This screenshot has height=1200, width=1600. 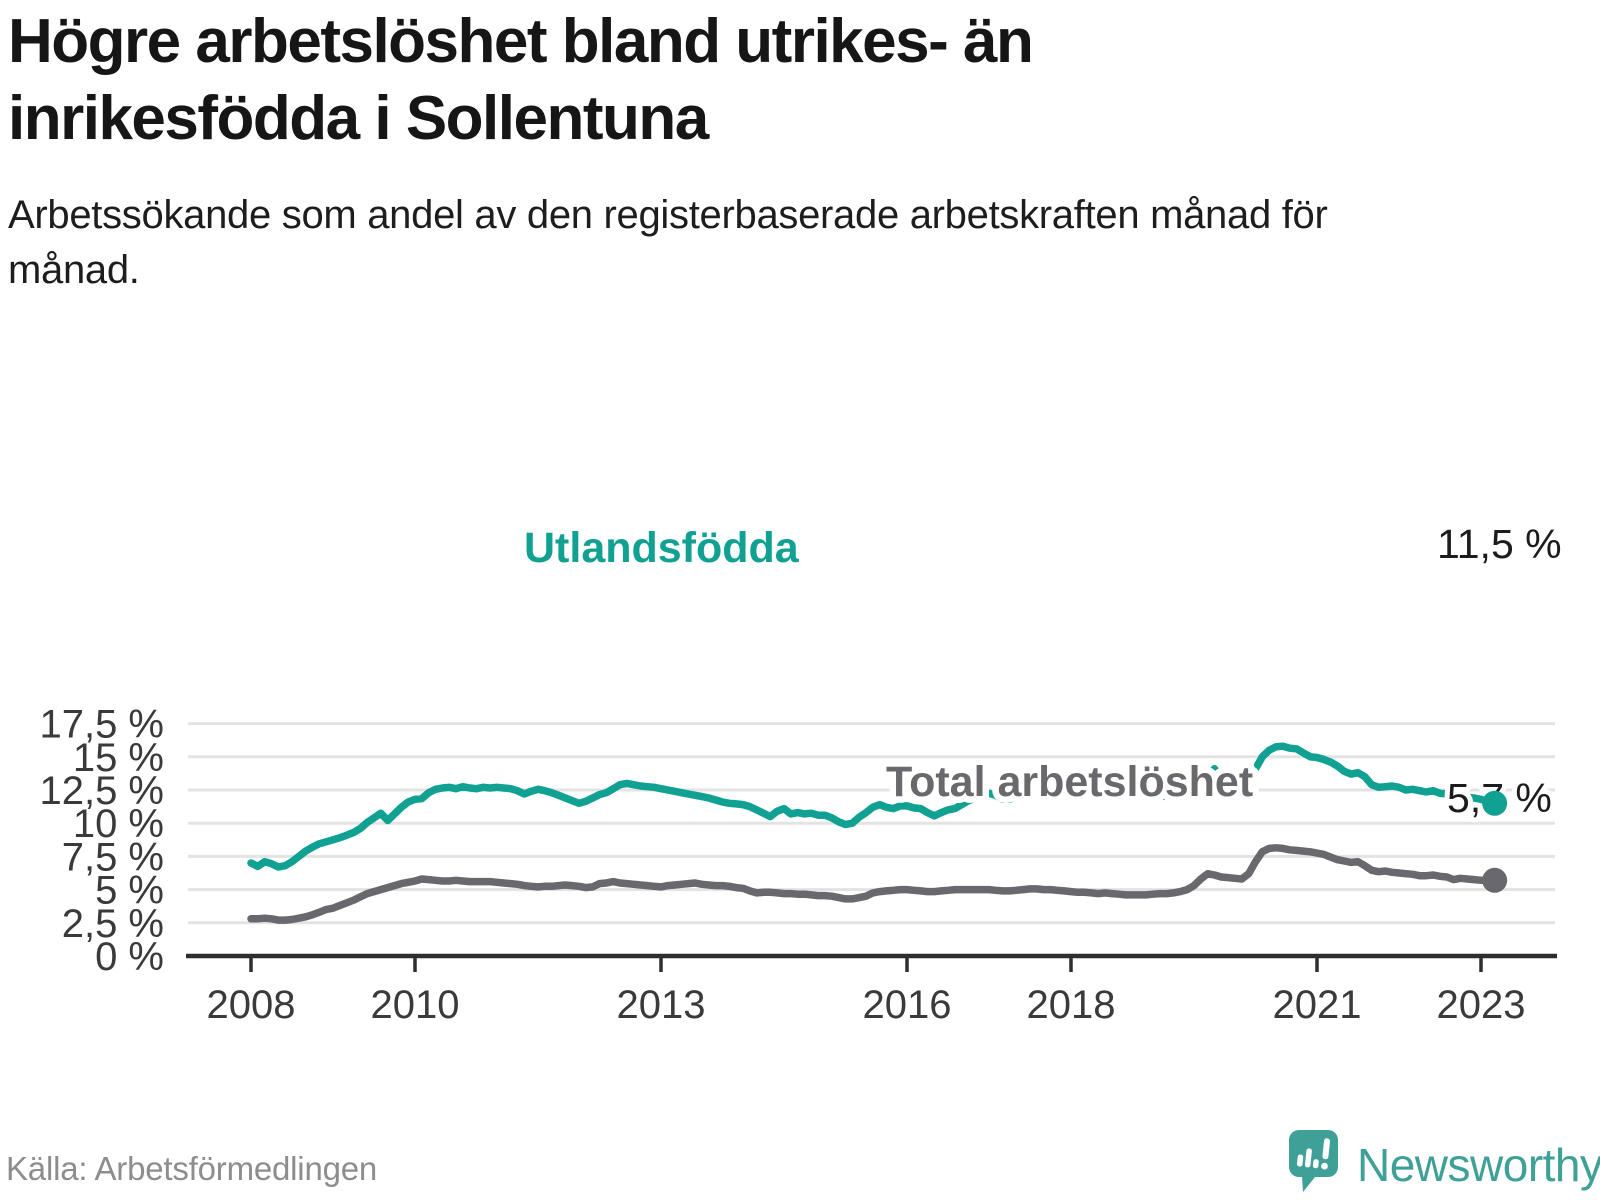 I want to click on x-axis-tick-label: 2008, so click(x=251, y=1005).